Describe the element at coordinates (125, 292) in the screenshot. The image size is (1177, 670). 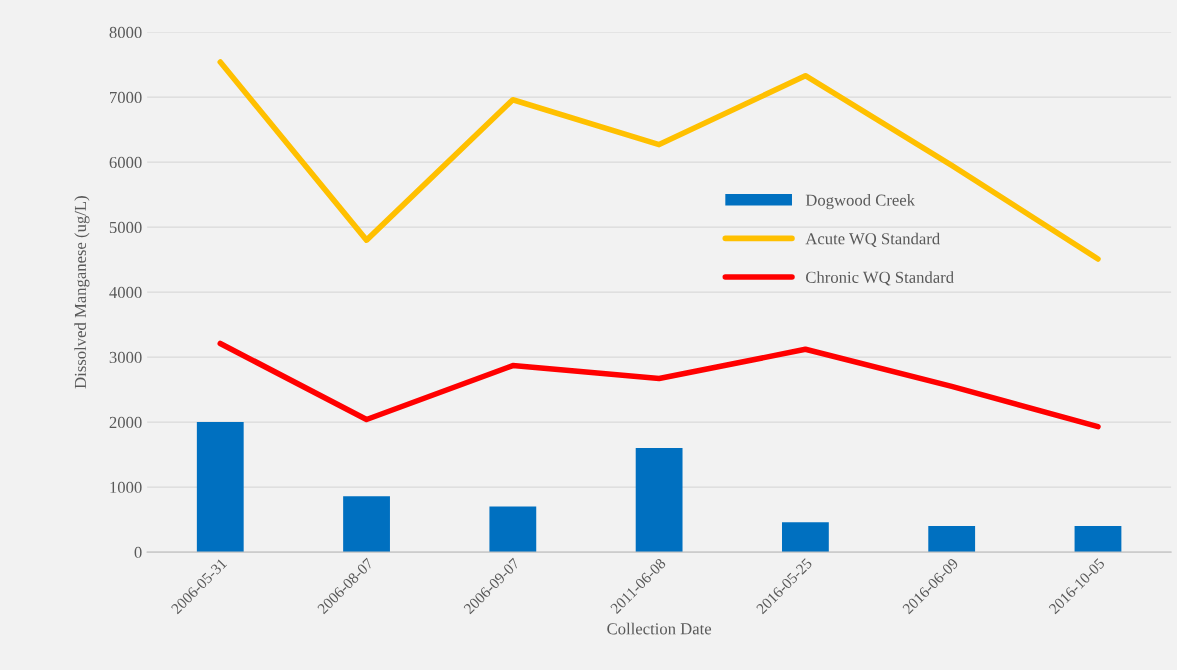
I see `y-tick-label: 4000` at that location.